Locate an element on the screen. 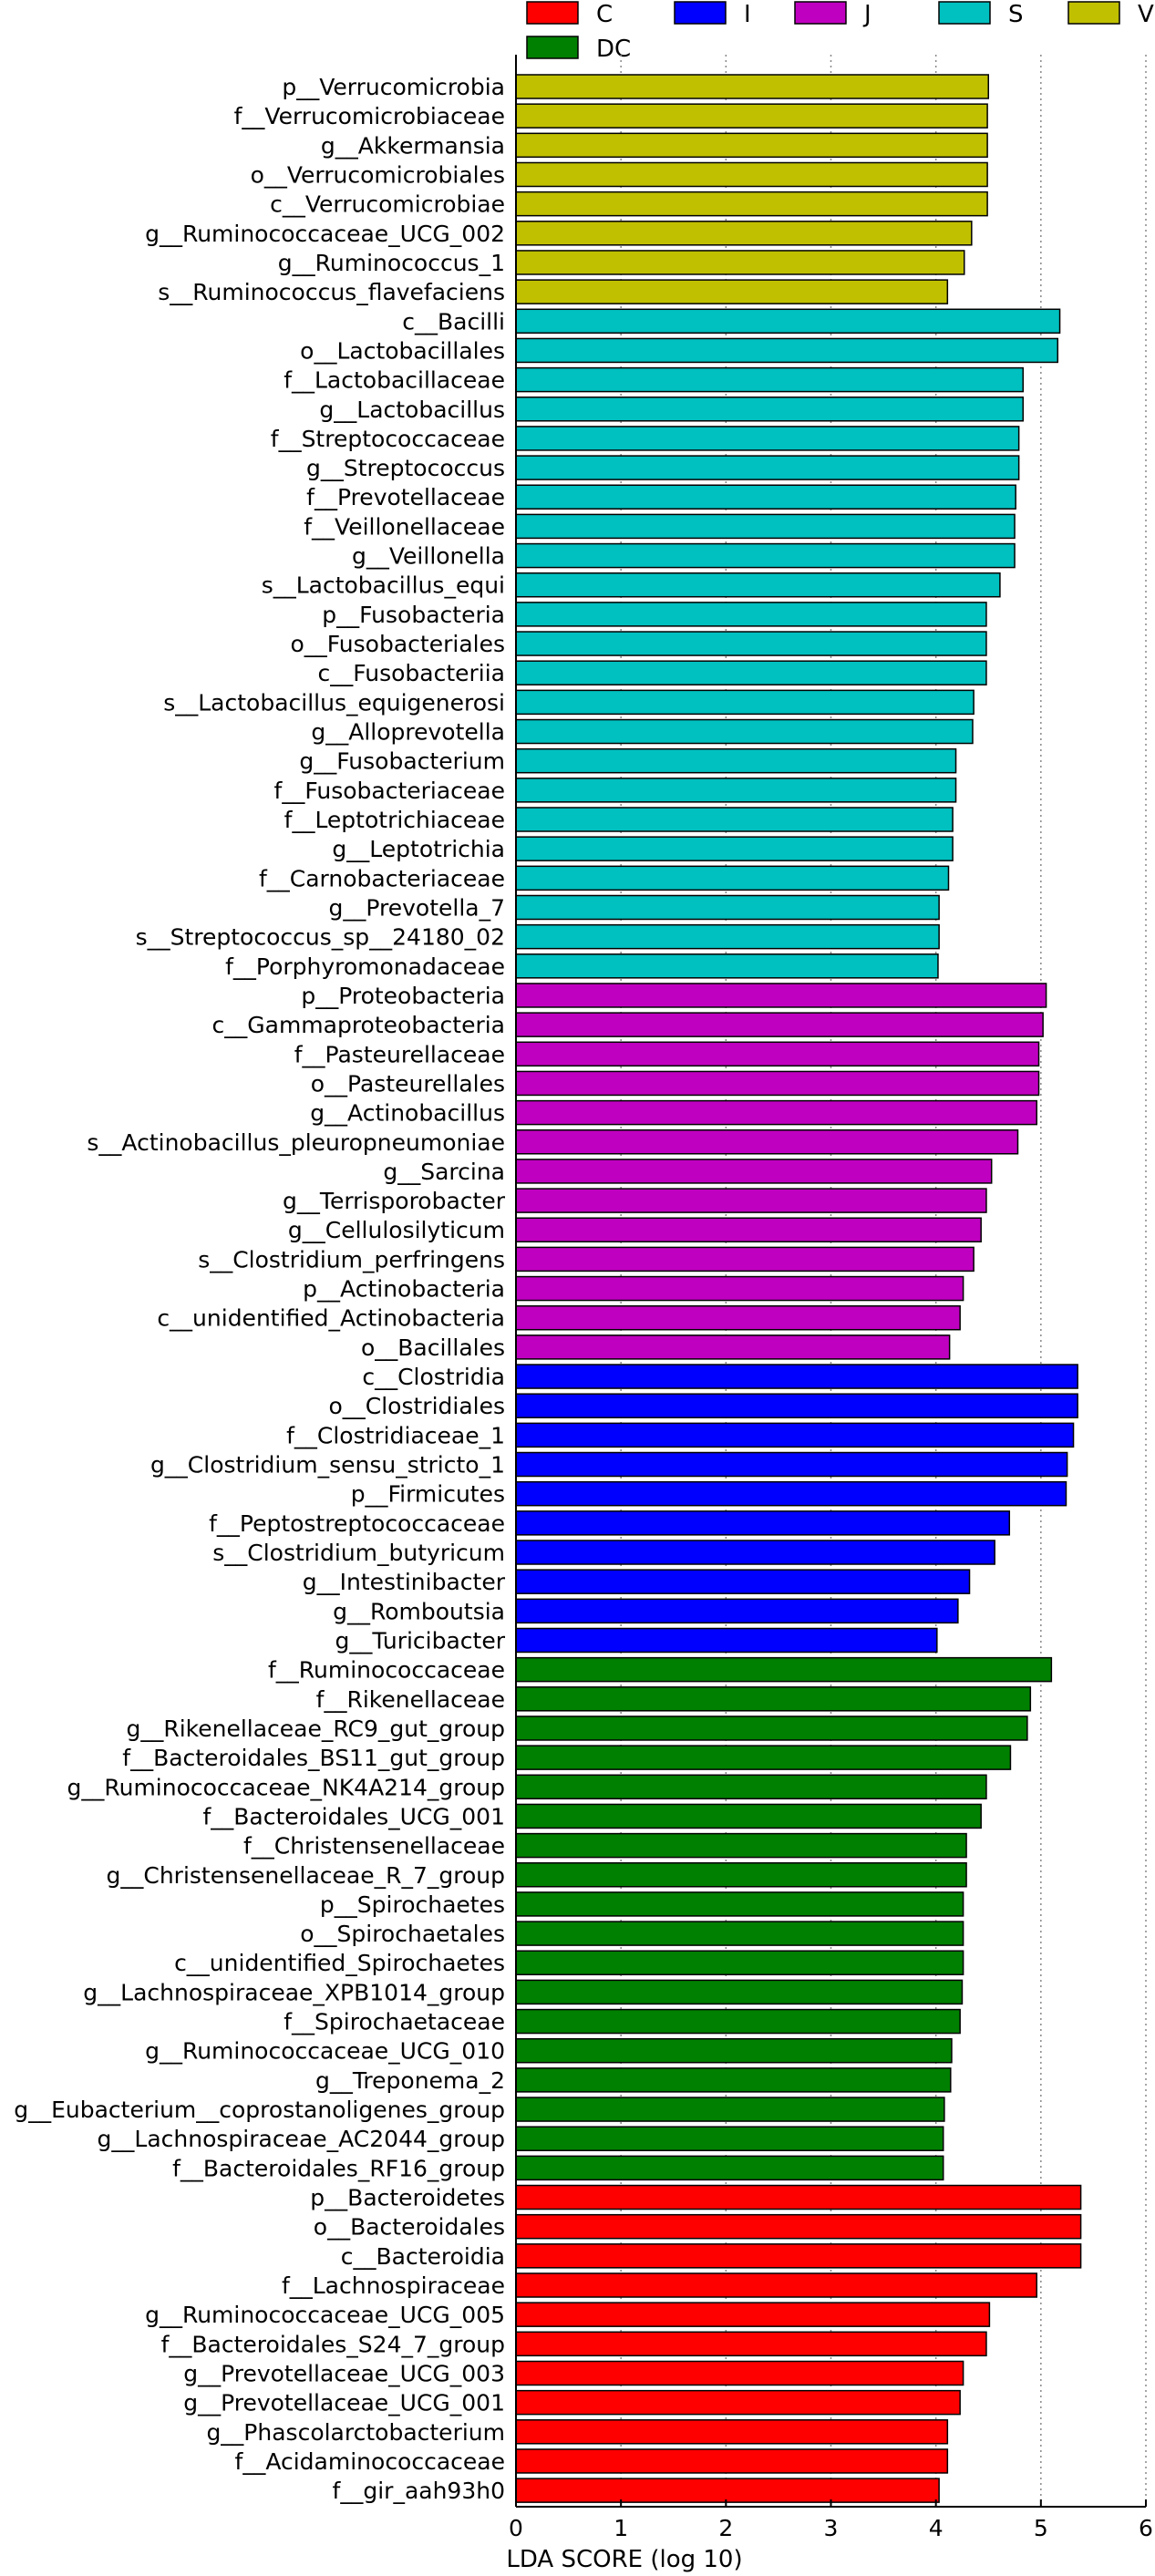 The width and height of the screenshot is (1155, 2576). category-label: g__Veillonella is located at coordinates (428, 556).